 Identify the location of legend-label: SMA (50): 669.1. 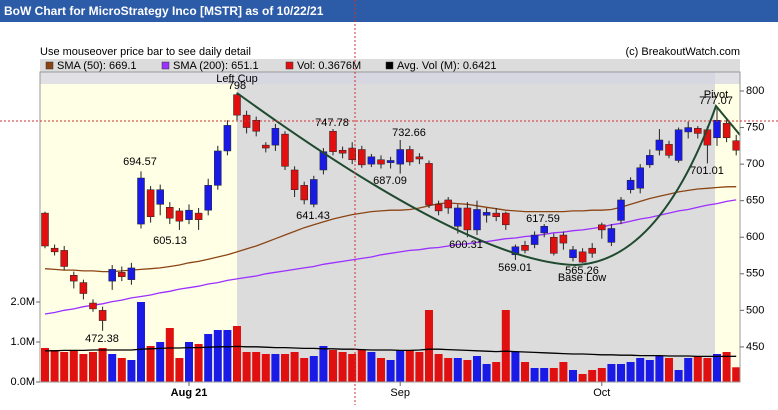
(97, 66).